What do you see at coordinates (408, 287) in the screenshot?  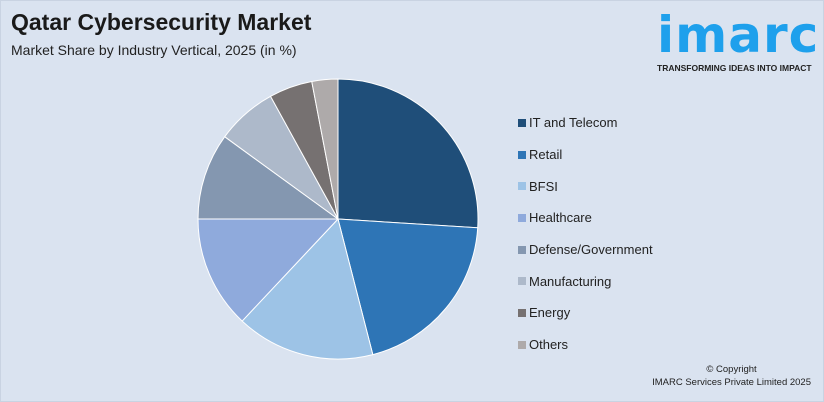 I see `pie-slice-retail` at bounding box center [408, 287].